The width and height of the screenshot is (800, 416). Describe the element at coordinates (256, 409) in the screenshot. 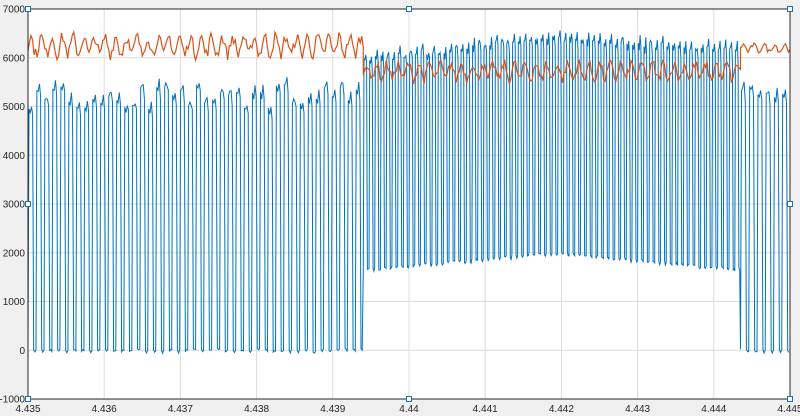

I see `x-tick-label: 4.438` at that location.